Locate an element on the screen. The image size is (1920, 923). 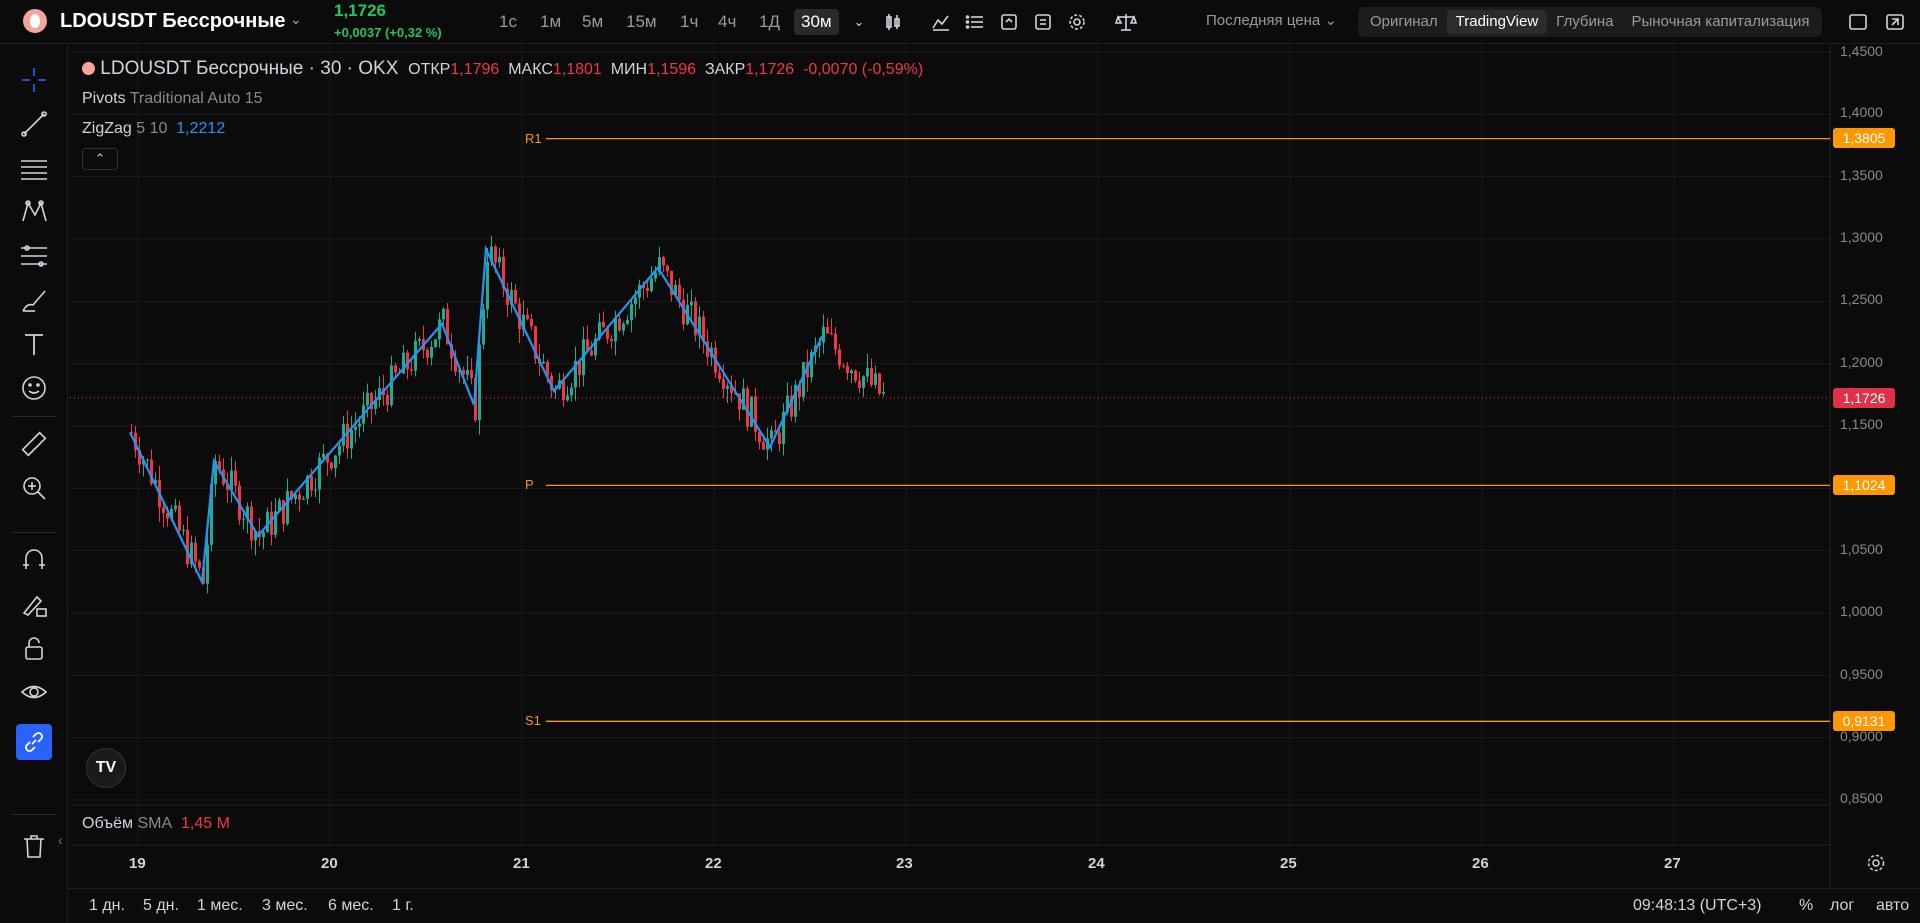
auto-toggle: авто is located at coordinates (1893, 905).